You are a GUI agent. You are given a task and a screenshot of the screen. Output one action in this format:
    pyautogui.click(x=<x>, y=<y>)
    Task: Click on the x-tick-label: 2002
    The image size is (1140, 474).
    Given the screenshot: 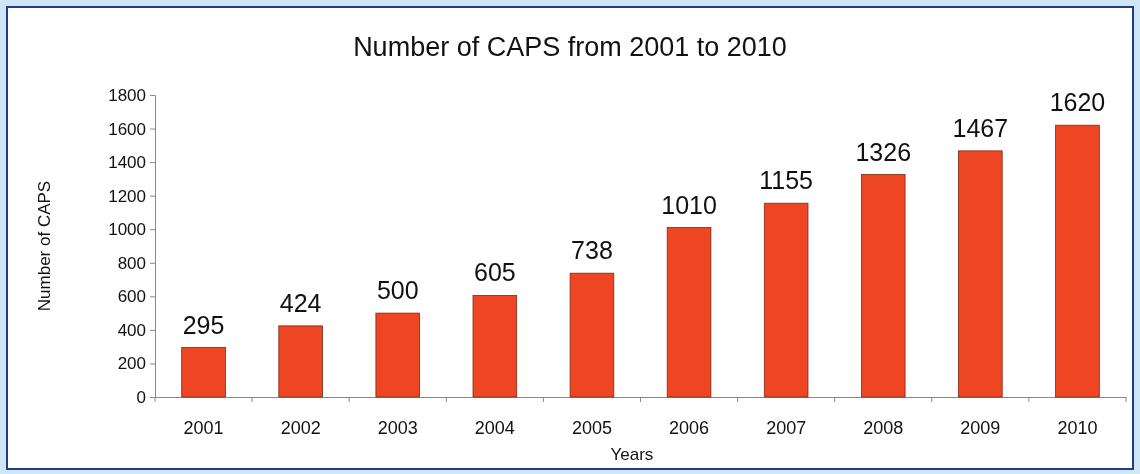 What is the action you would take?
    pyautogui.click(x=300, y=428)
    